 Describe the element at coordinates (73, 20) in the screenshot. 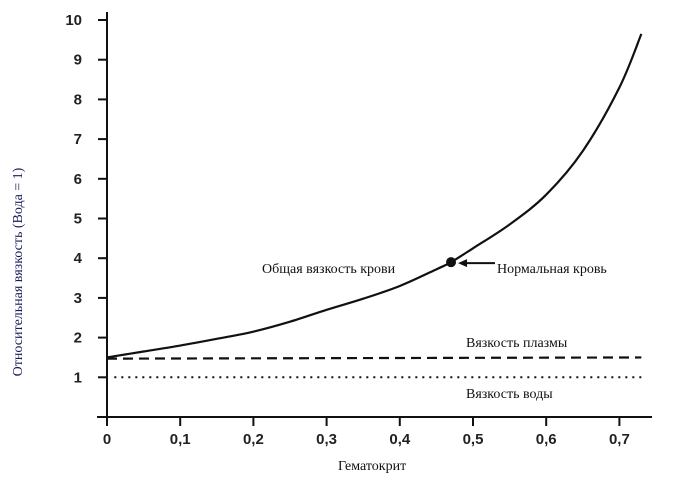

I see `y-tick-label: 10` at that location.